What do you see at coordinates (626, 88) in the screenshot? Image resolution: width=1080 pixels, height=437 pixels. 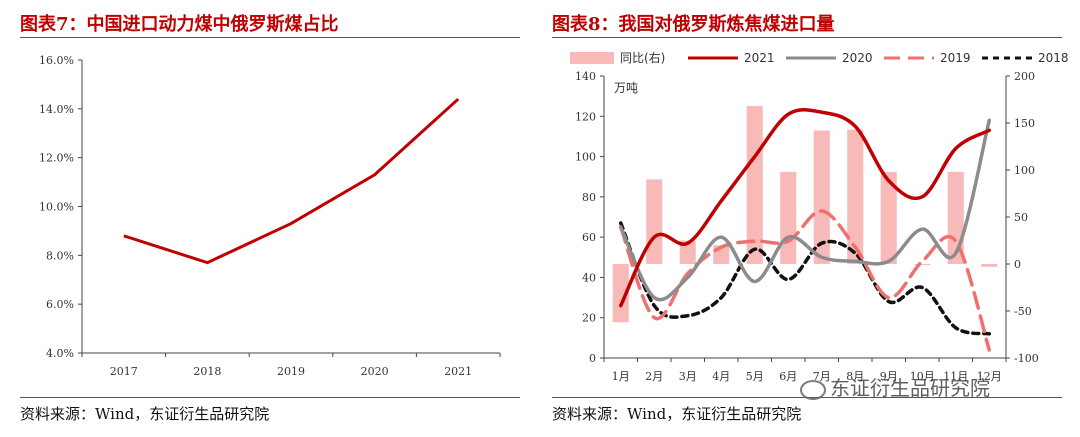 I see `unit-label: 万吨` at bounding box center [626, 88].